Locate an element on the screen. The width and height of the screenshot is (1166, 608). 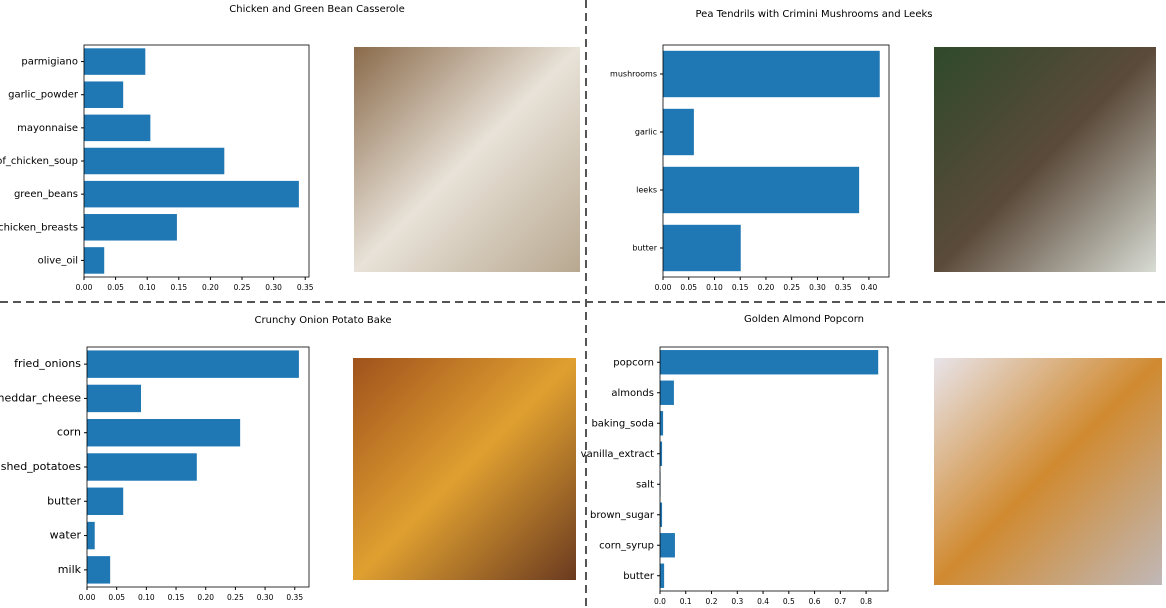
y-tick-label: mushrooms is located at coordinates (633, 74).